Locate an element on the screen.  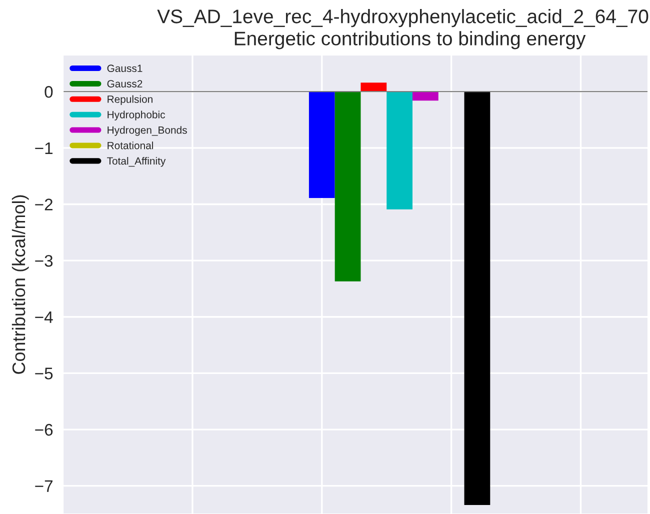
y-tick-label: −1 is located at coordinates (44, 148).